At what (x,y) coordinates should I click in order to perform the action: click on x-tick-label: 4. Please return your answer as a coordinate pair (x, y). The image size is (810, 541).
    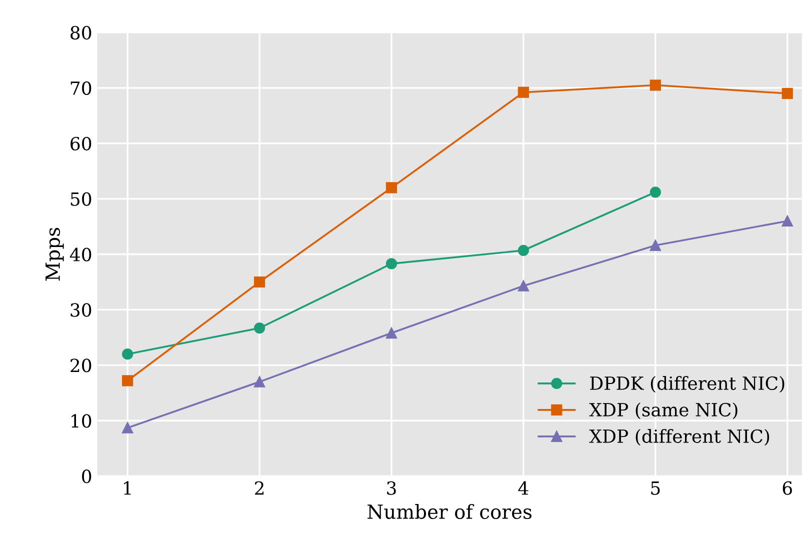
    Looking at the image, I should click on (523, 488).